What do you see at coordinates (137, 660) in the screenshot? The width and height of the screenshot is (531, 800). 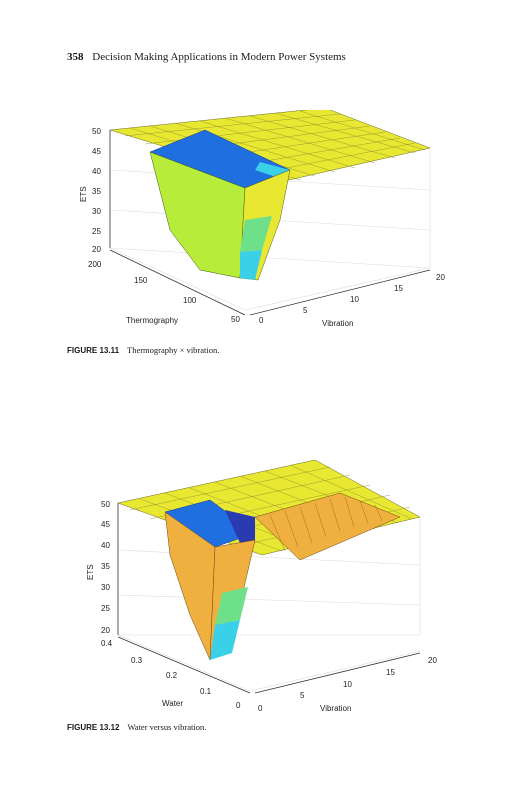 I see `x-tick: 0.3` at bounding box center [137, 660].